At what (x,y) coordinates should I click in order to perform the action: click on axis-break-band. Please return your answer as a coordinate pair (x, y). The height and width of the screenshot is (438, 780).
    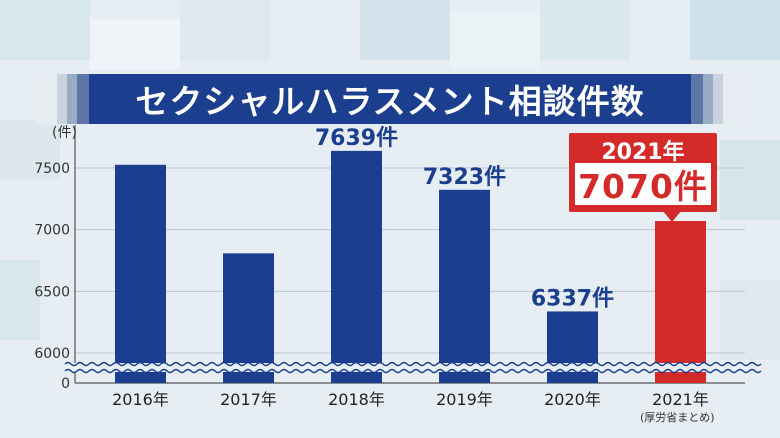
    Looking at the image, I should click on (407, 367).